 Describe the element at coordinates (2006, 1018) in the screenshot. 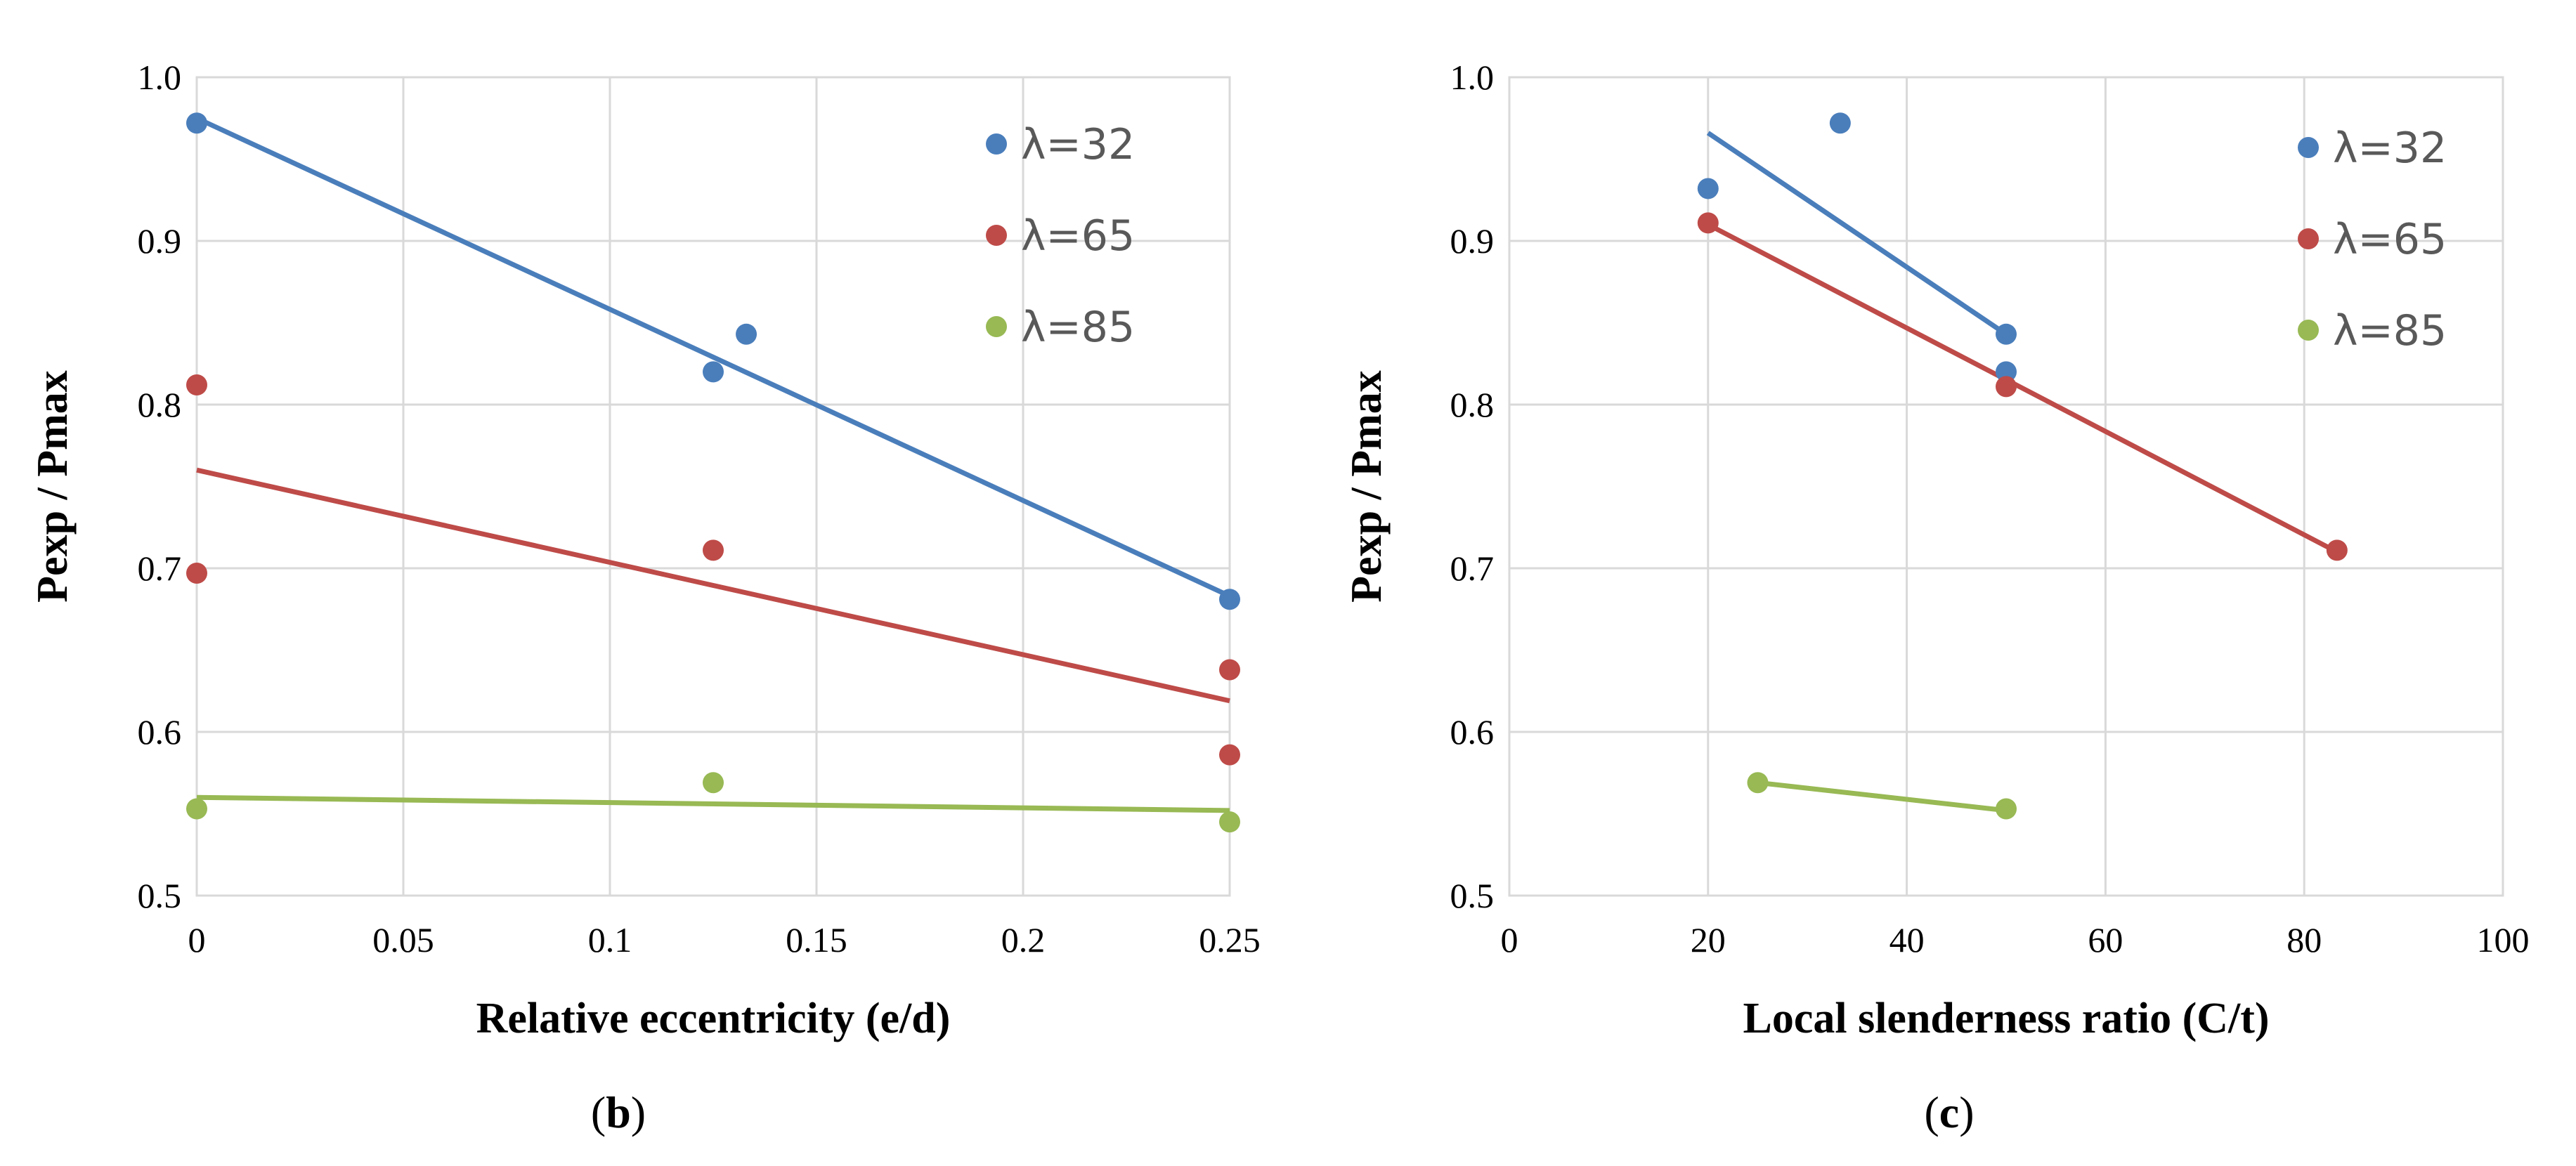

I see `x-axis-title: Local slenderness ratio (C/t)` at that location.